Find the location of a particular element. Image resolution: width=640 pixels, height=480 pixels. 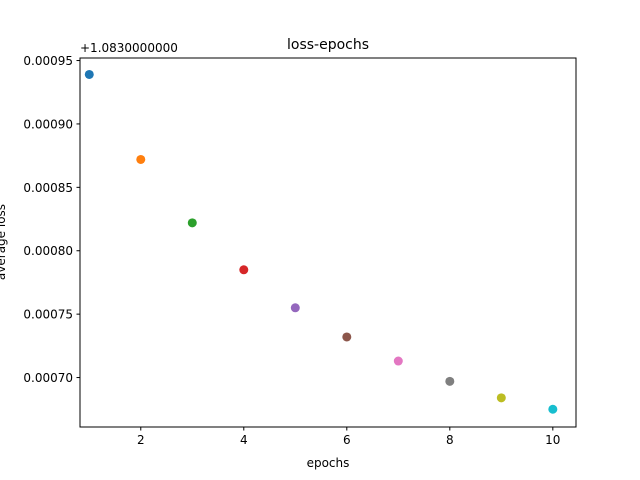

x-tick-label: 2 is located at coordinates (141, 440).